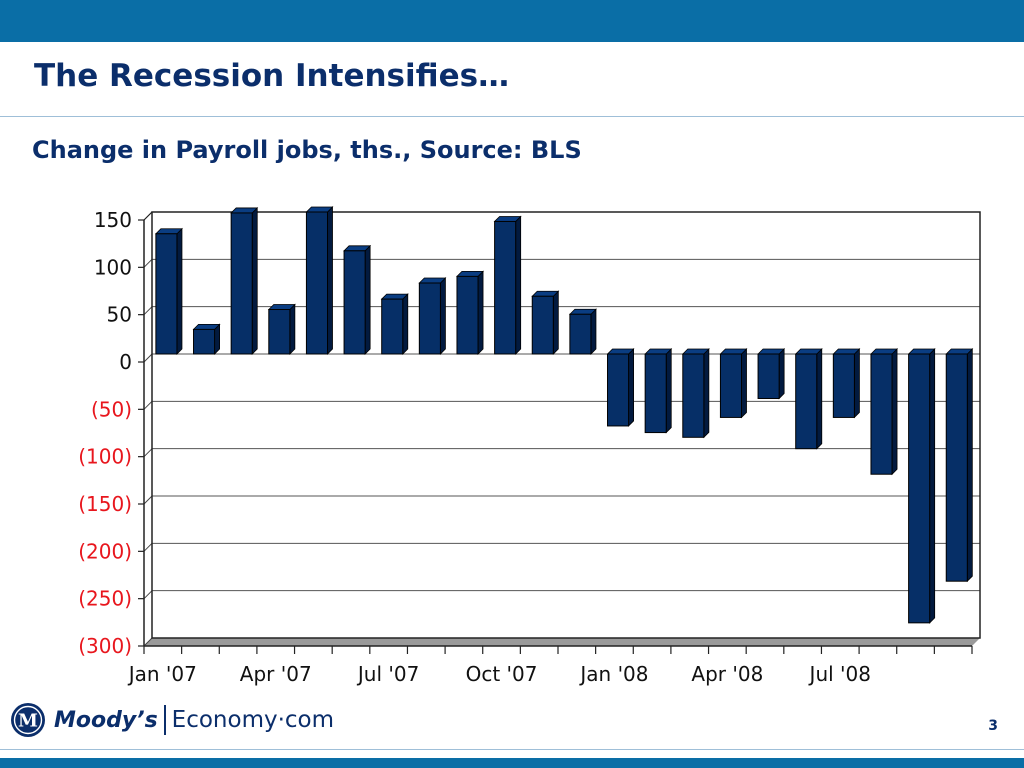  I want to click on bottom-footer-band, so click(512, 763).